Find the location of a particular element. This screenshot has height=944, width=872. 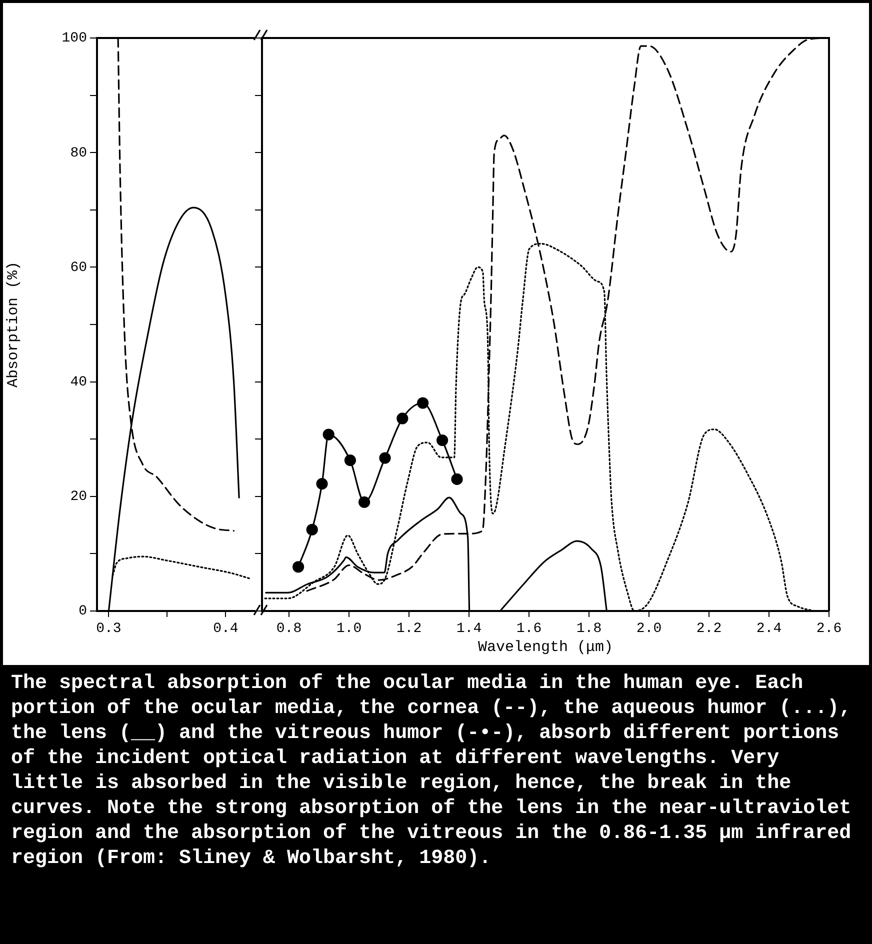

x-tick-label: 1.0 is located at coordinates (349, 629).